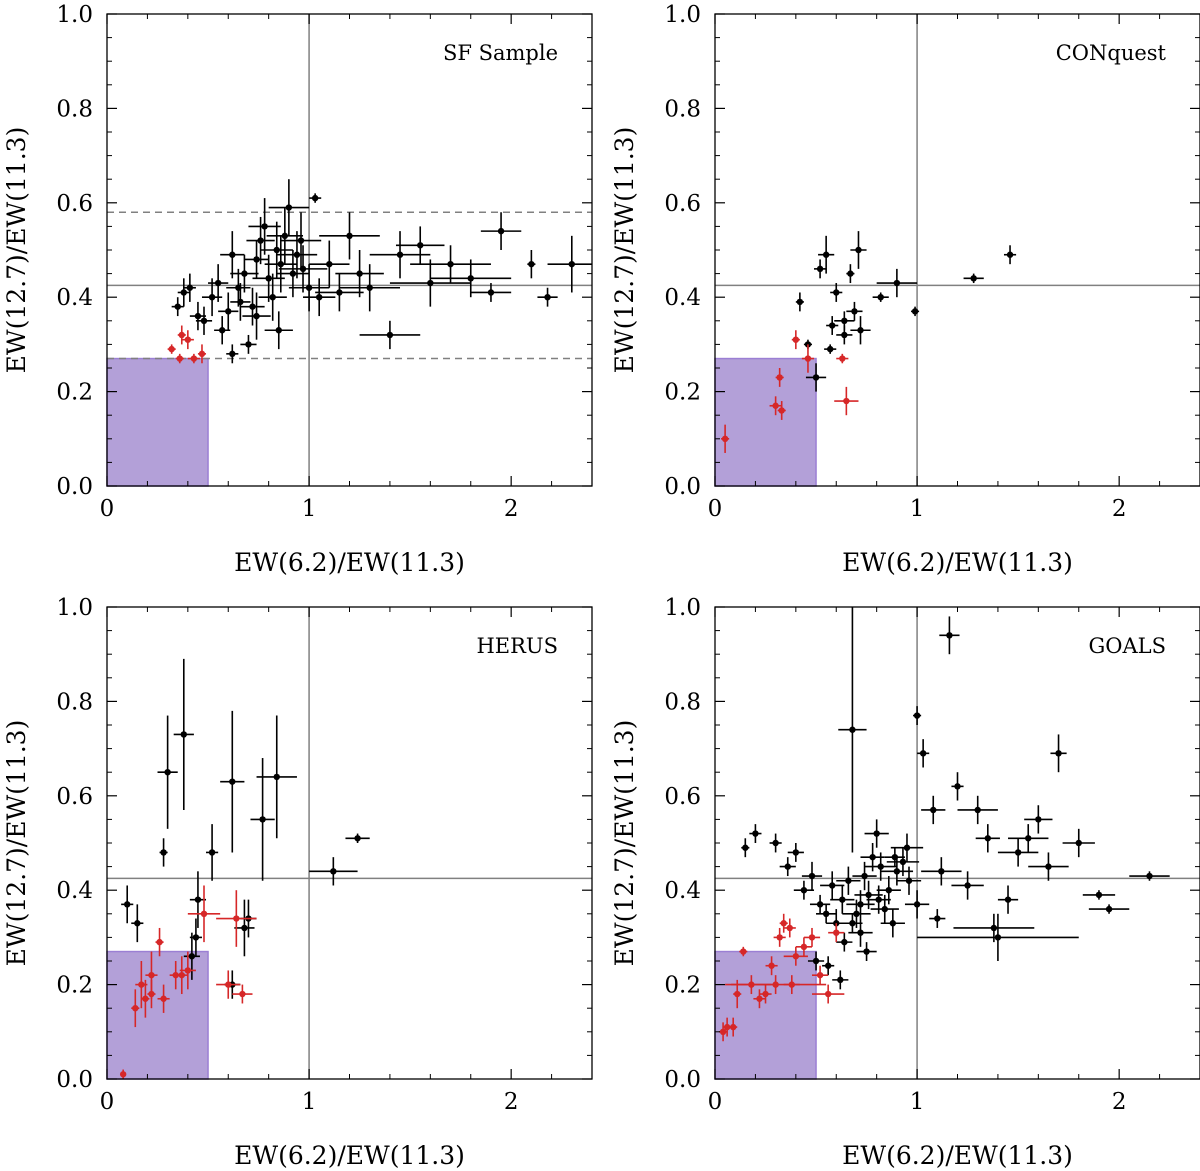 The image size is (1200, 1171). What do you see at coordinates (74, 891) in the screenshot?
I see `herus-ytick-label: 0.4` at bounding box center [74, 891].